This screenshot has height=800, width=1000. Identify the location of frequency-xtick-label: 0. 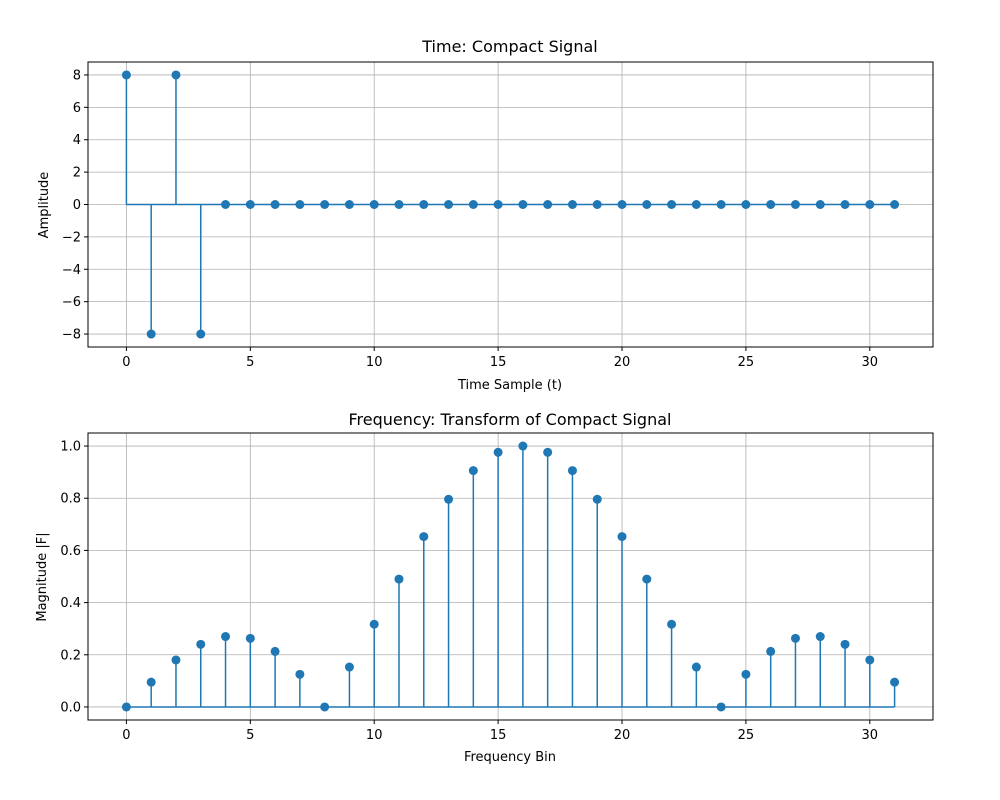
(126, 735).